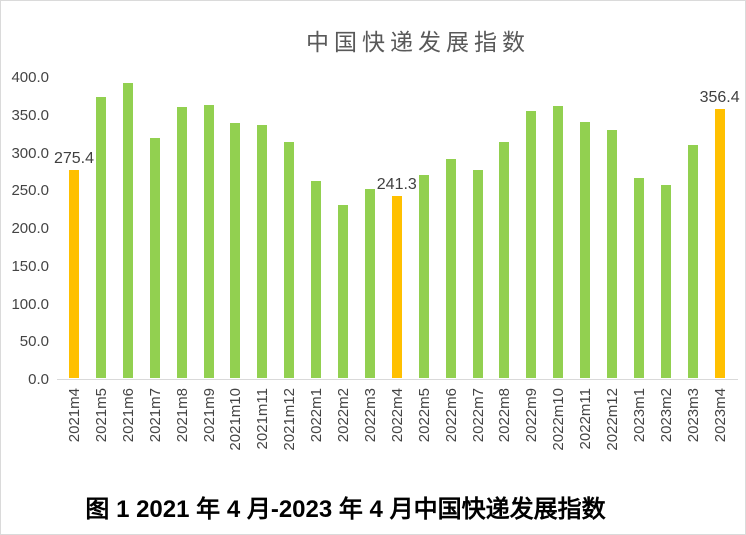  What do you see at coordinates (477, 273) in the screenshot?
I see `bar-2022m7` at bounding box center [477, 273].